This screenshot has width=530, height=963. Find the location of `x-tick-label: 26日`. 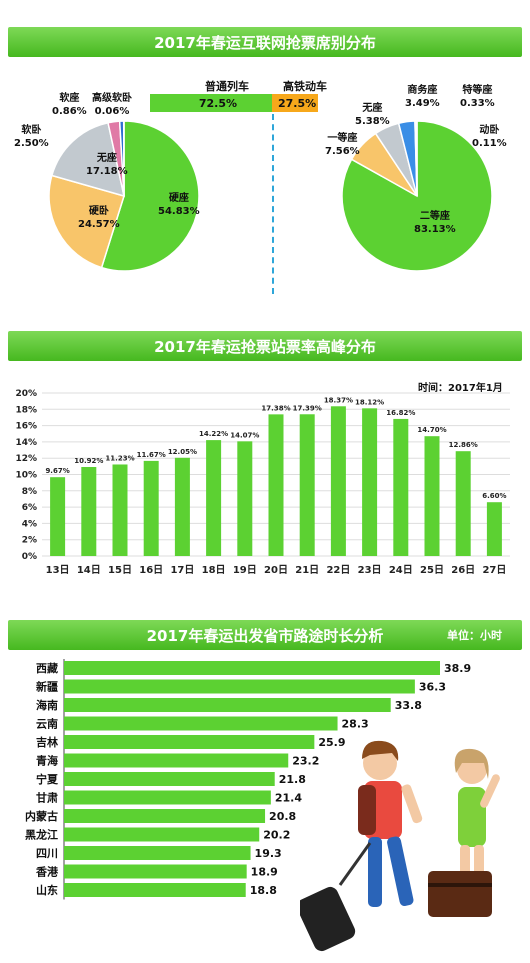

x-tick-label: 26日 is located at coordinates (463, 570).